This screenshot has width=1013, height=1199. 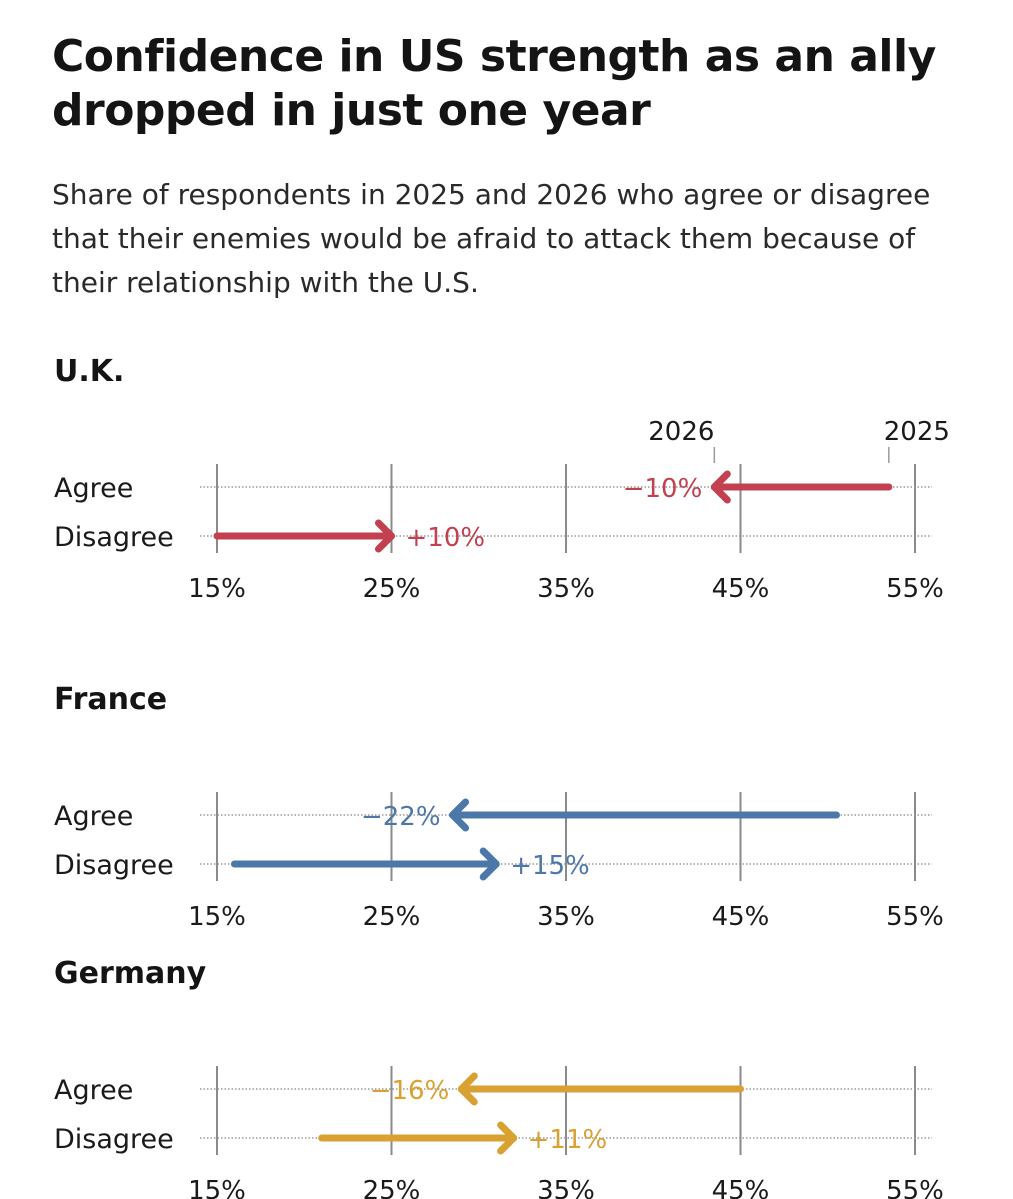 What do you see at coordinates (410, 1091) in the screenshot?
I see `change-label: −16%` at bounding box center [410, 1091].